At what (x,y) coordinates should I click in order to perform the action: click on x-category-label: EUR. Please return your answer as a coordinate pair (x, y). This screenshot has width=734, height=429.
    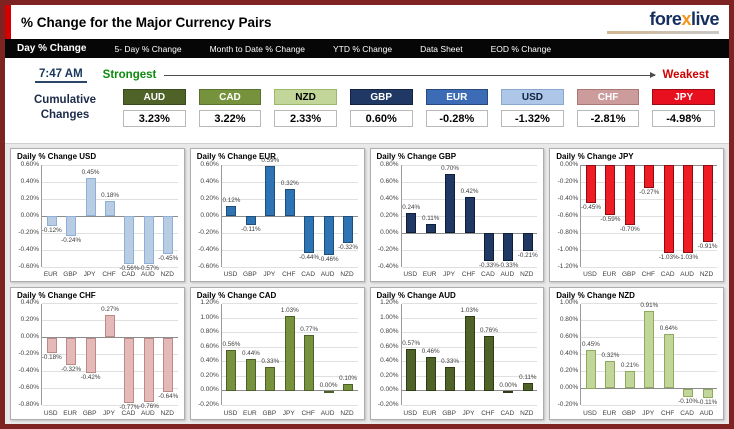
    Looking at the image, I should click on (429, 413).